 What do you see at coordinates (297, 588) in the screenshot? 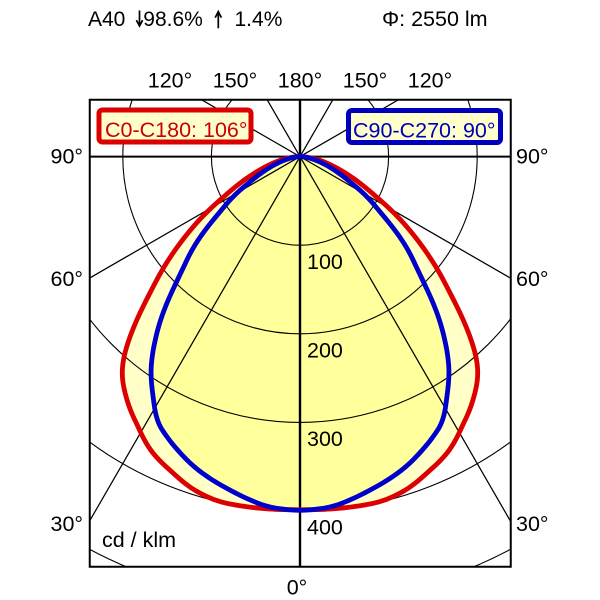
I see `svg-text: 0°` at bounding box center [297, 588].